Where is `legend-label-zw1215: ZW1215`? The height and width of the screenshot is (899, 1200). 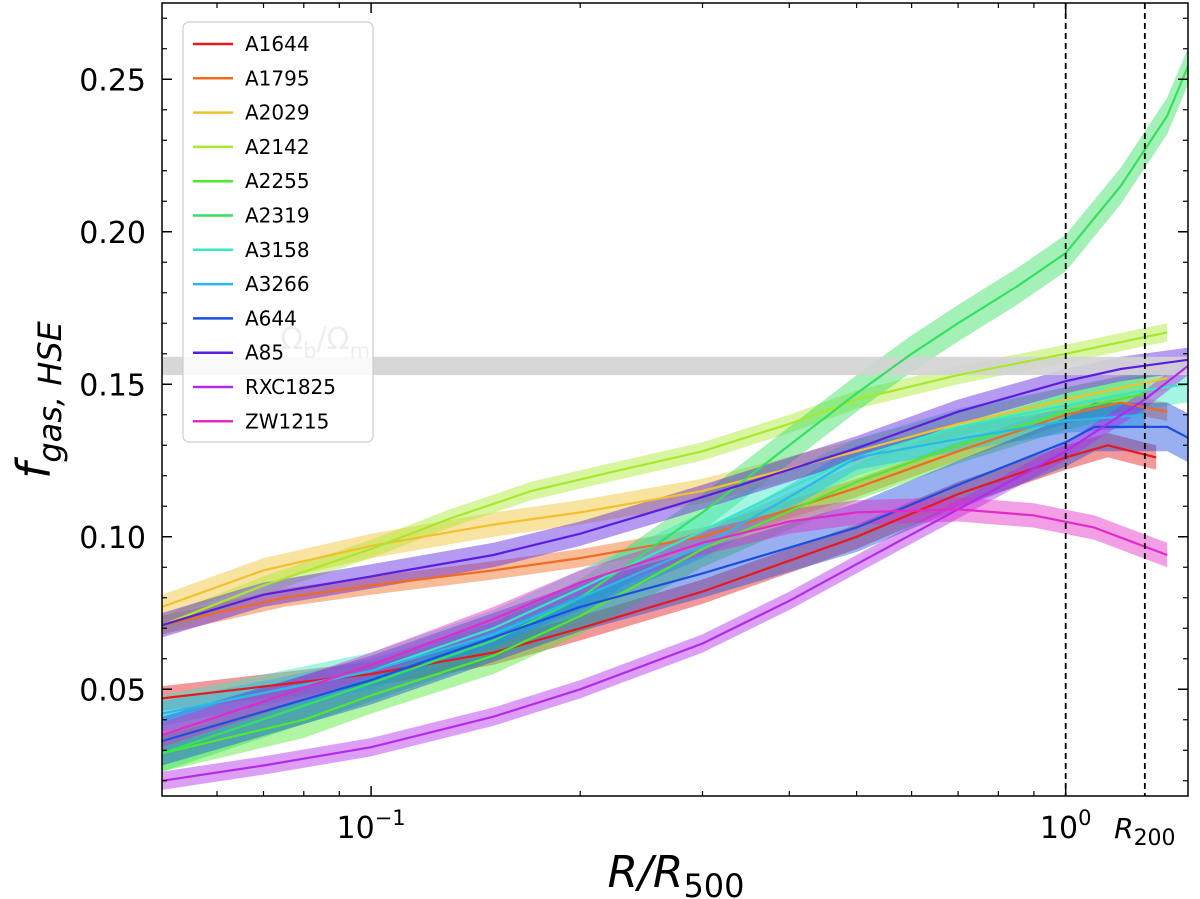
legend-label-zw1215: ZW1215 is located at coordinates (287, 421).